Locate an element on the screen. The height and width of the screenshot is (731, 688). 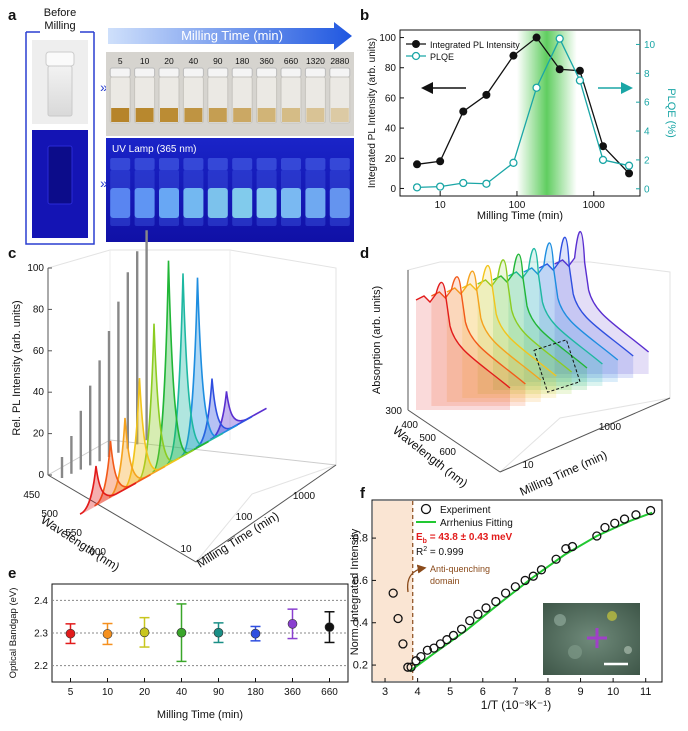
axis-c-wavelength is located at coordinates (122, 518).